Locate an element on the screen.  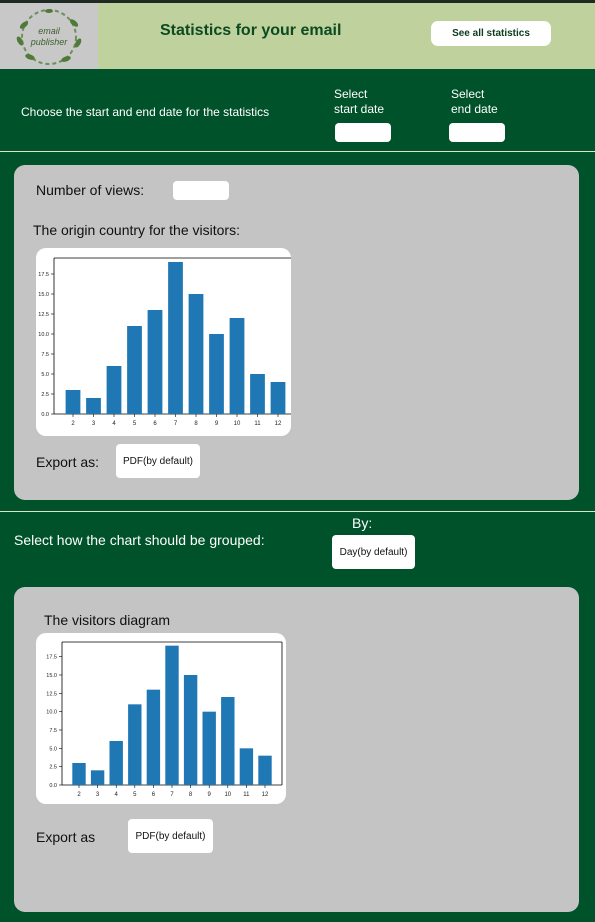
end-date-label-line2: end date is located at coordinates (474, 109).